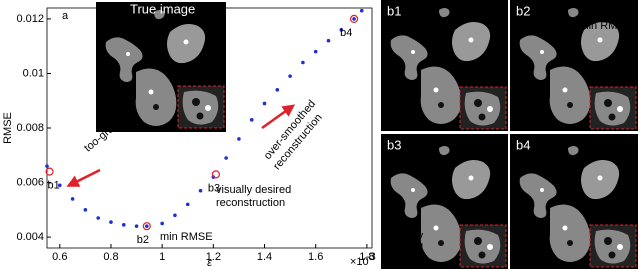 Image resolution: width=640 pixels, height=270 pixels. Describe the element at coordinates (253, 190) in the screenshot. I see `annotation: visually desired` at that location.